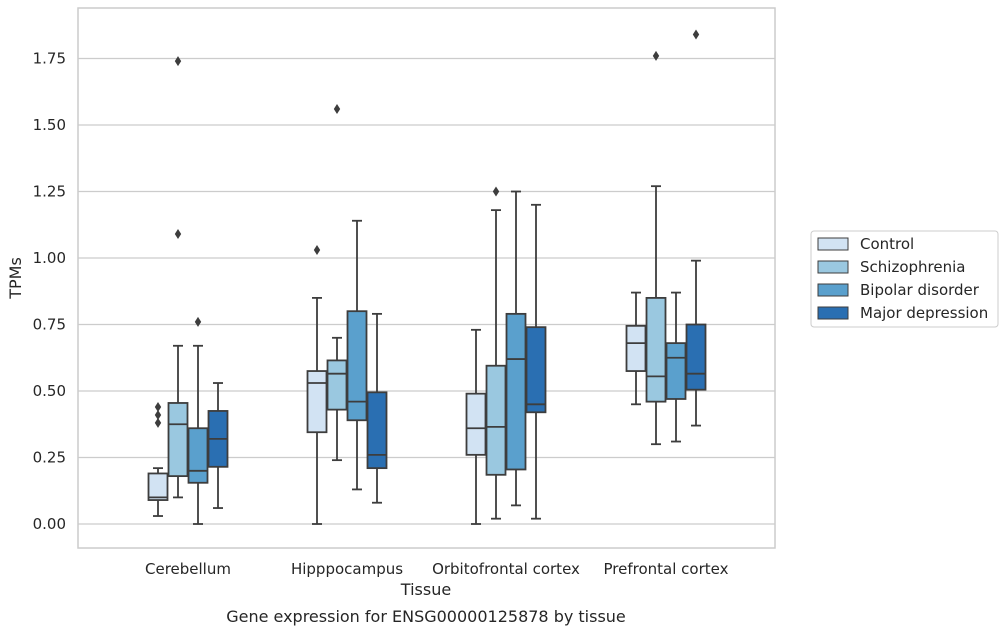  Describe the element at coordinates (15, 278) in the screenshot. I see `y-axis-label: TPMs` at that location.